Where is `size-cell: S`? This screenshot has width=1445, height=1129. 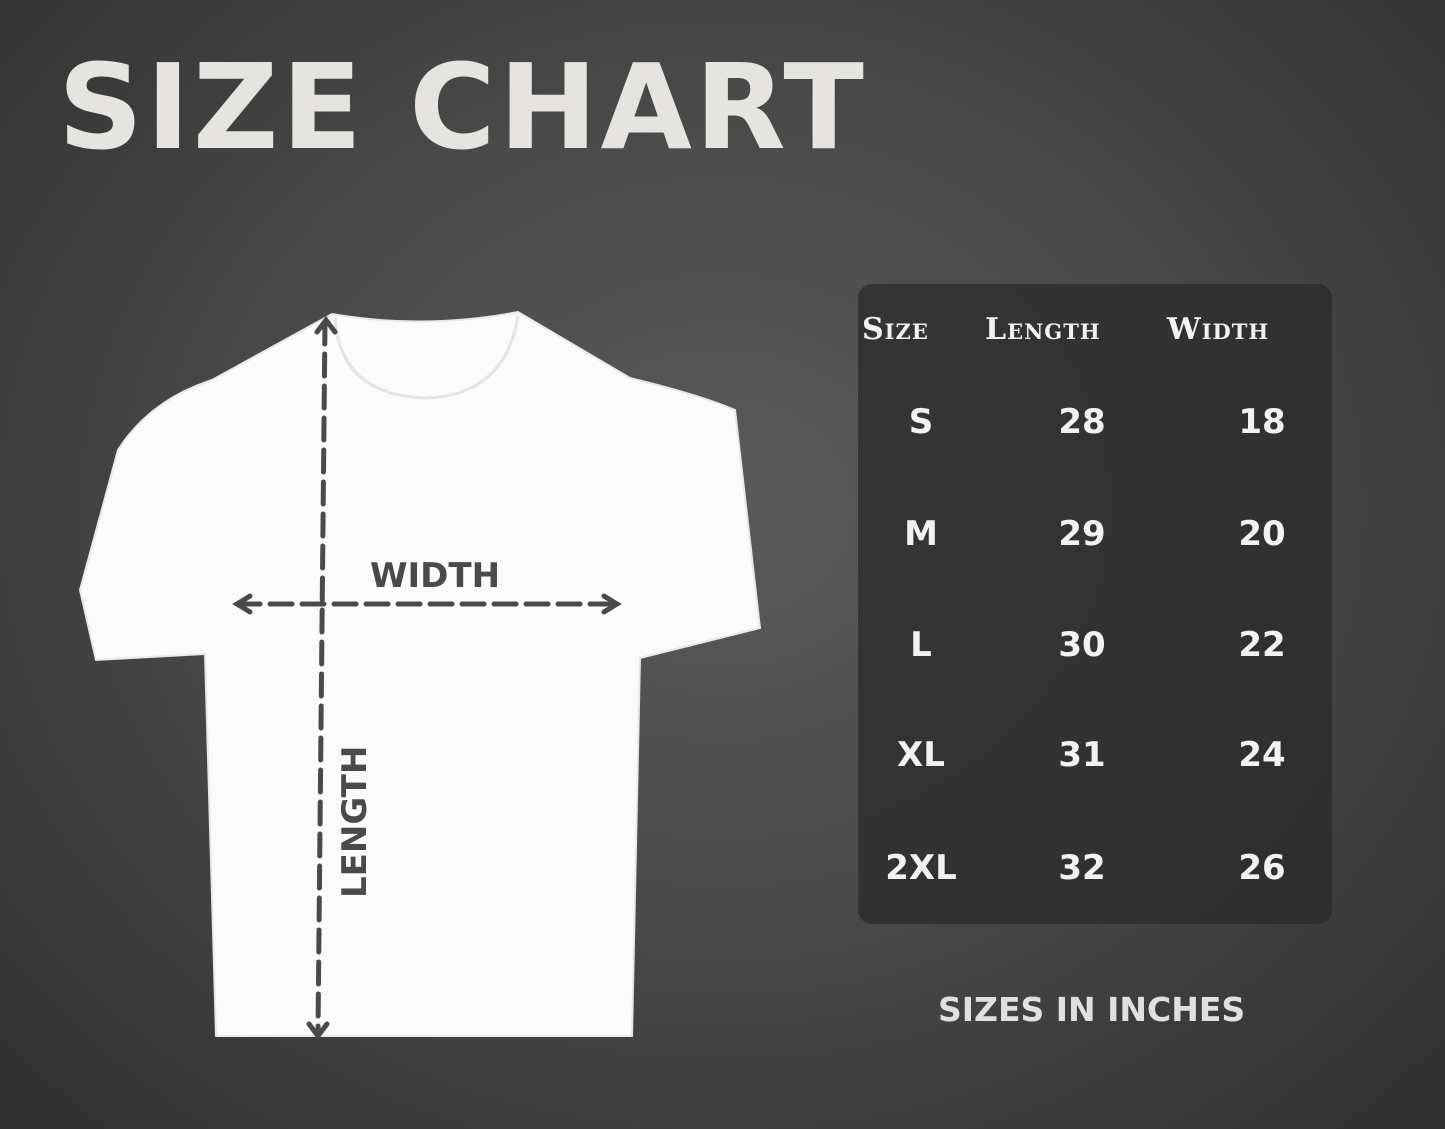
size-cell: S is located at coordinates (921, 422).